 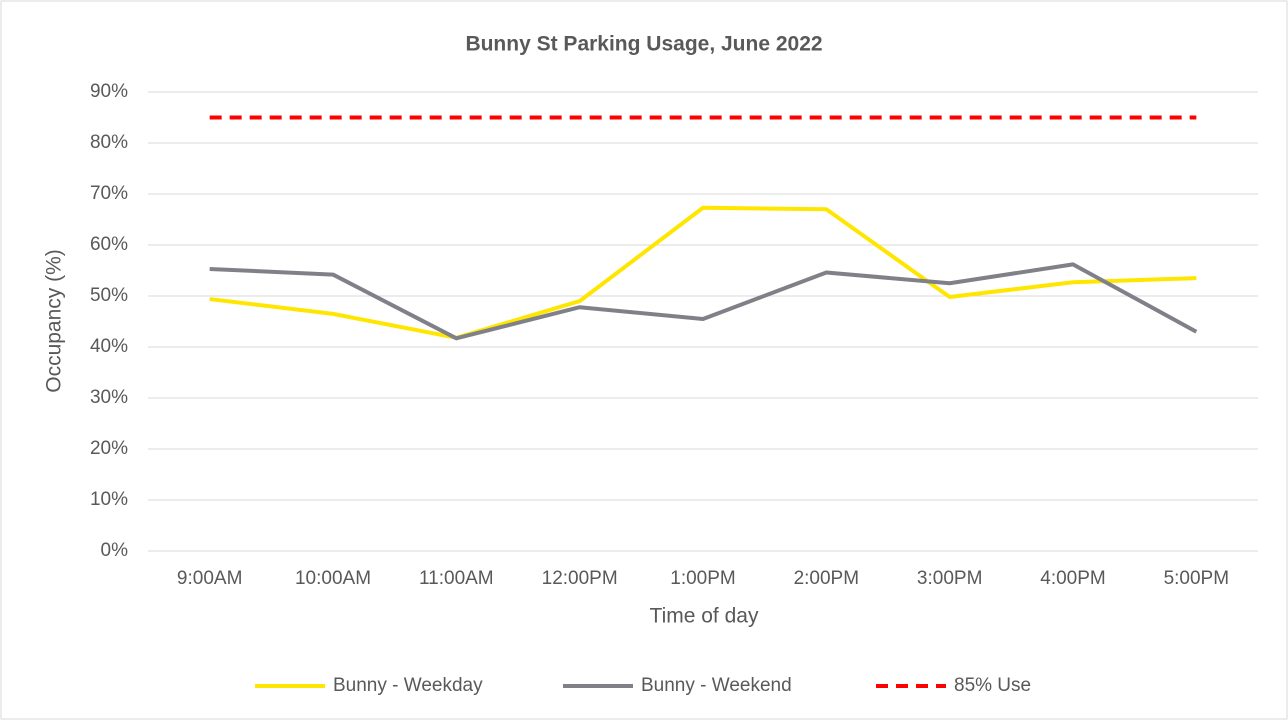 I want to click on y-tick-label: 60%, so click(x=109, y=244).